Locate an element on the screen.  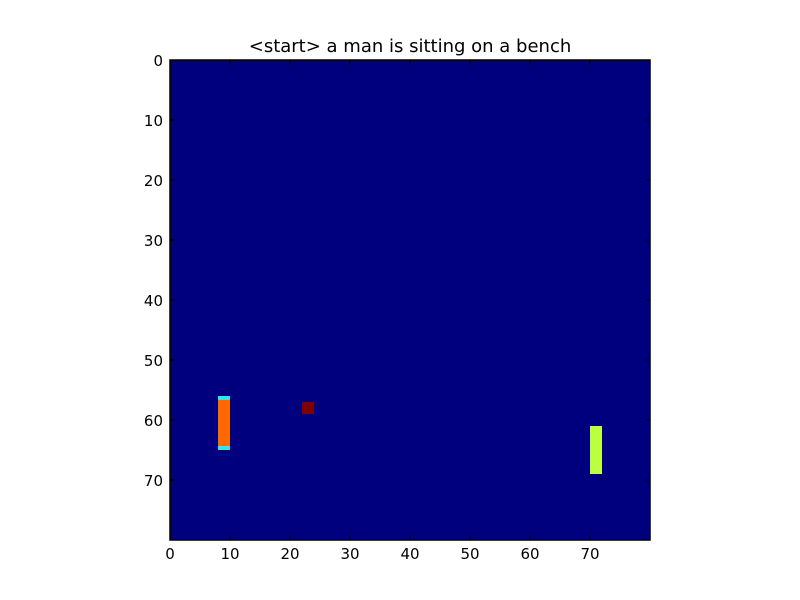
x-tick-label: 30 is located at coordinates (349, 554).